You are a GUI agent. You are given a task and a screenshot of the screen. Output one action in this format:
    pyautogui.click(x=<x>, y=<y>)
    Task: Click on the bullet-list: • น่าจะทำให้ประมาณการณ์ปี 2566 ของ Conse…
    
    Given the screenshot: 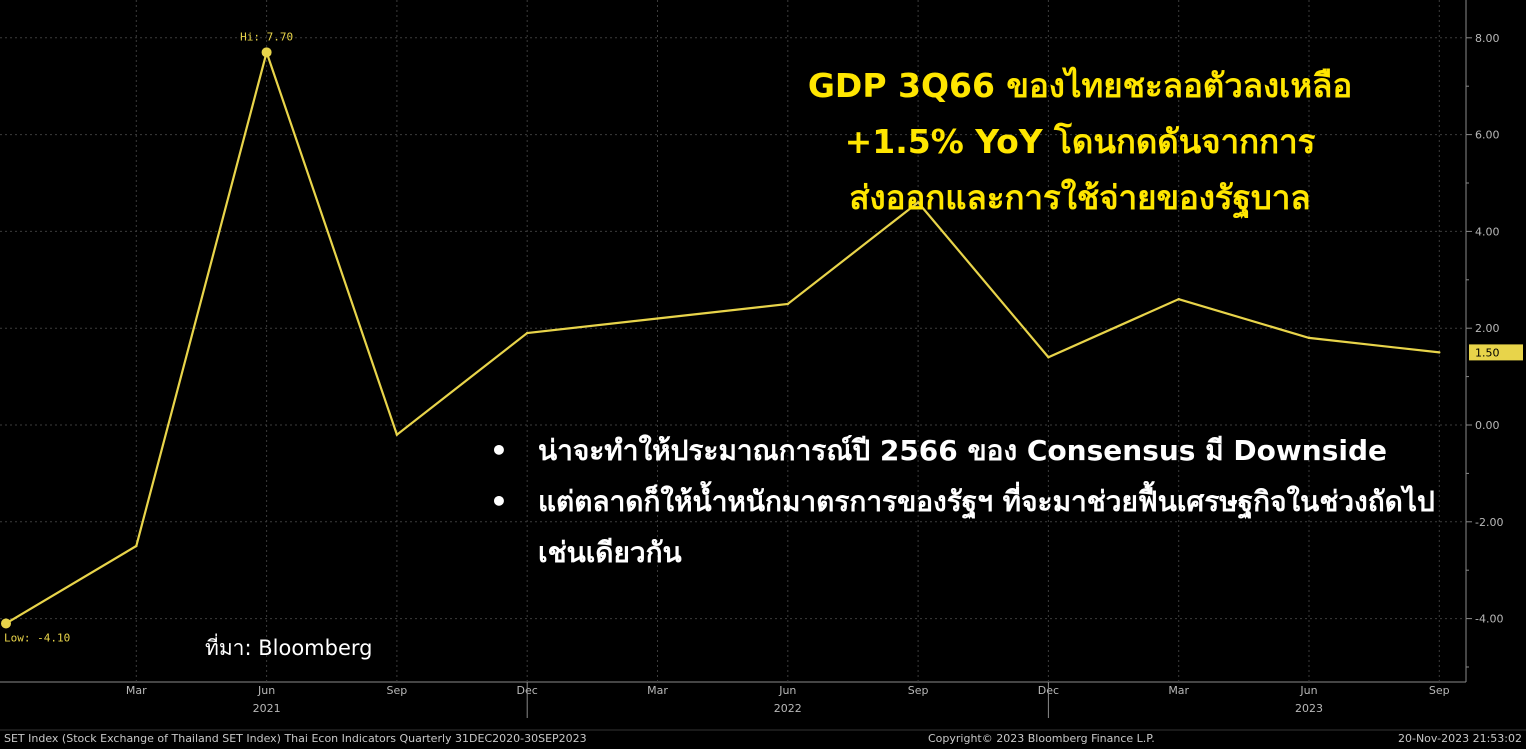 What is the action you would take?
    pyautogui.click(x=970, y=501)
    